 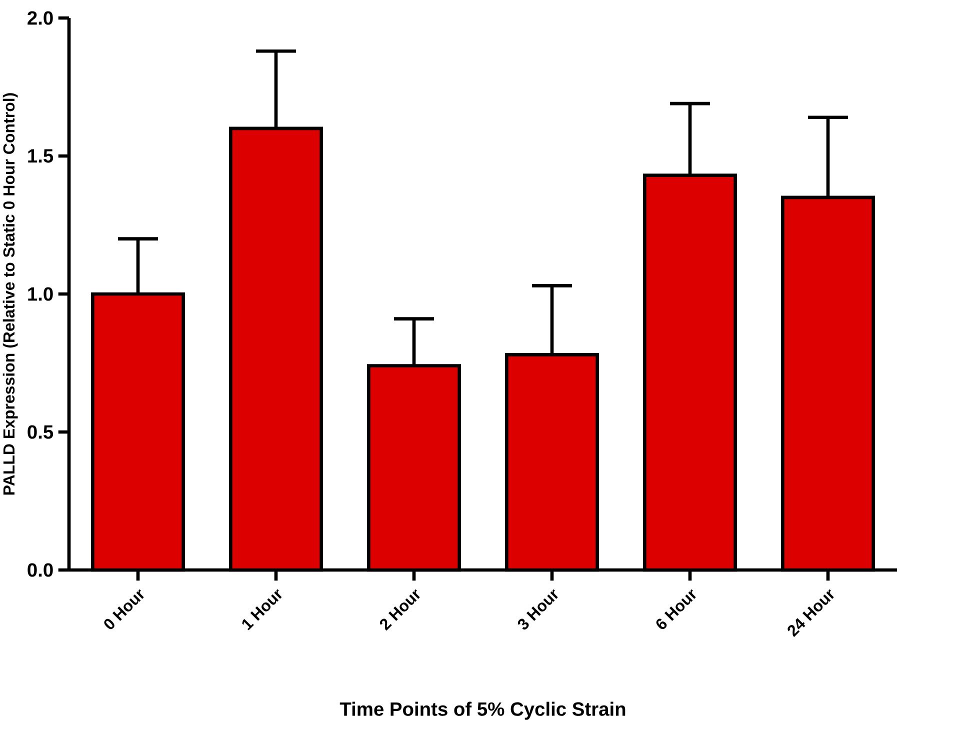 I want to click on x-axis-title: Time Points of 5% Cyclic Strain, so click(x=483, y=711).